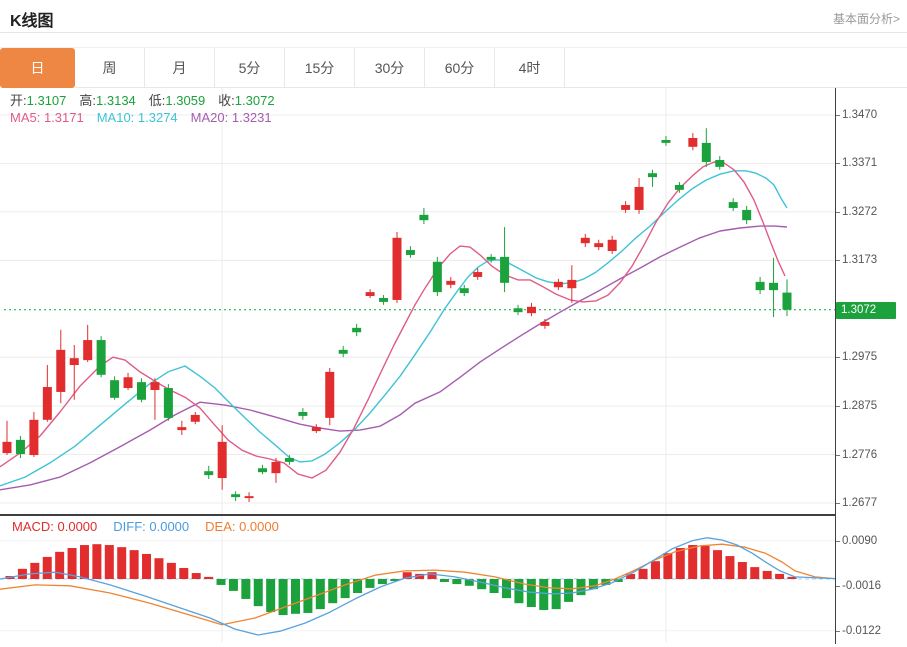 This screenshot has width=907, height=647. What do you see at coordinates (860, 115) in the screenshot?
I see `price-tick-label: 1.3470` at bounding box center [860, 115].